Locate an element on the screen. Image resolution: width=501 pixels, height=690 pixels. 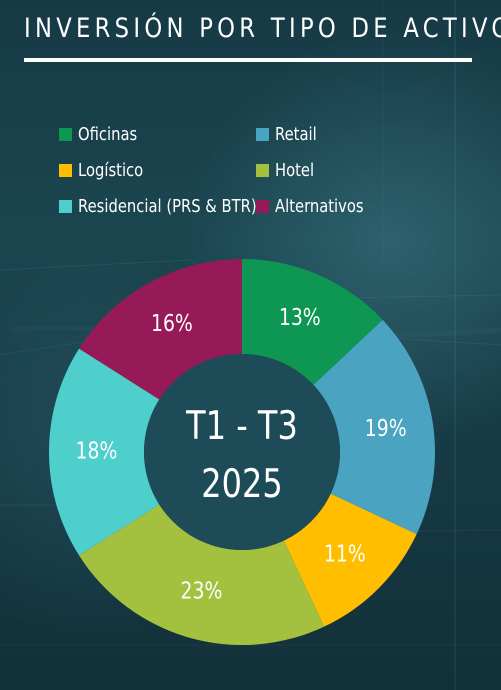
center-label-period: T1 - T3 is located at coordinates (241, 426).